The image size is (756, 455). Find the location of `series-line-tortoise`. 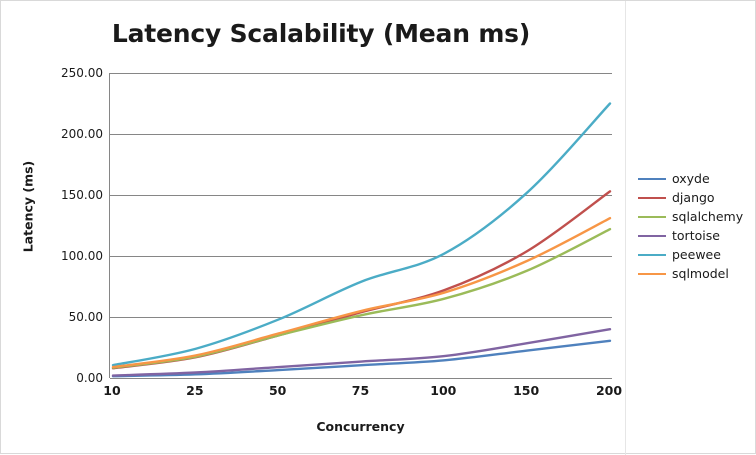

series-line-tortoise is located at coordinates (361, 352).